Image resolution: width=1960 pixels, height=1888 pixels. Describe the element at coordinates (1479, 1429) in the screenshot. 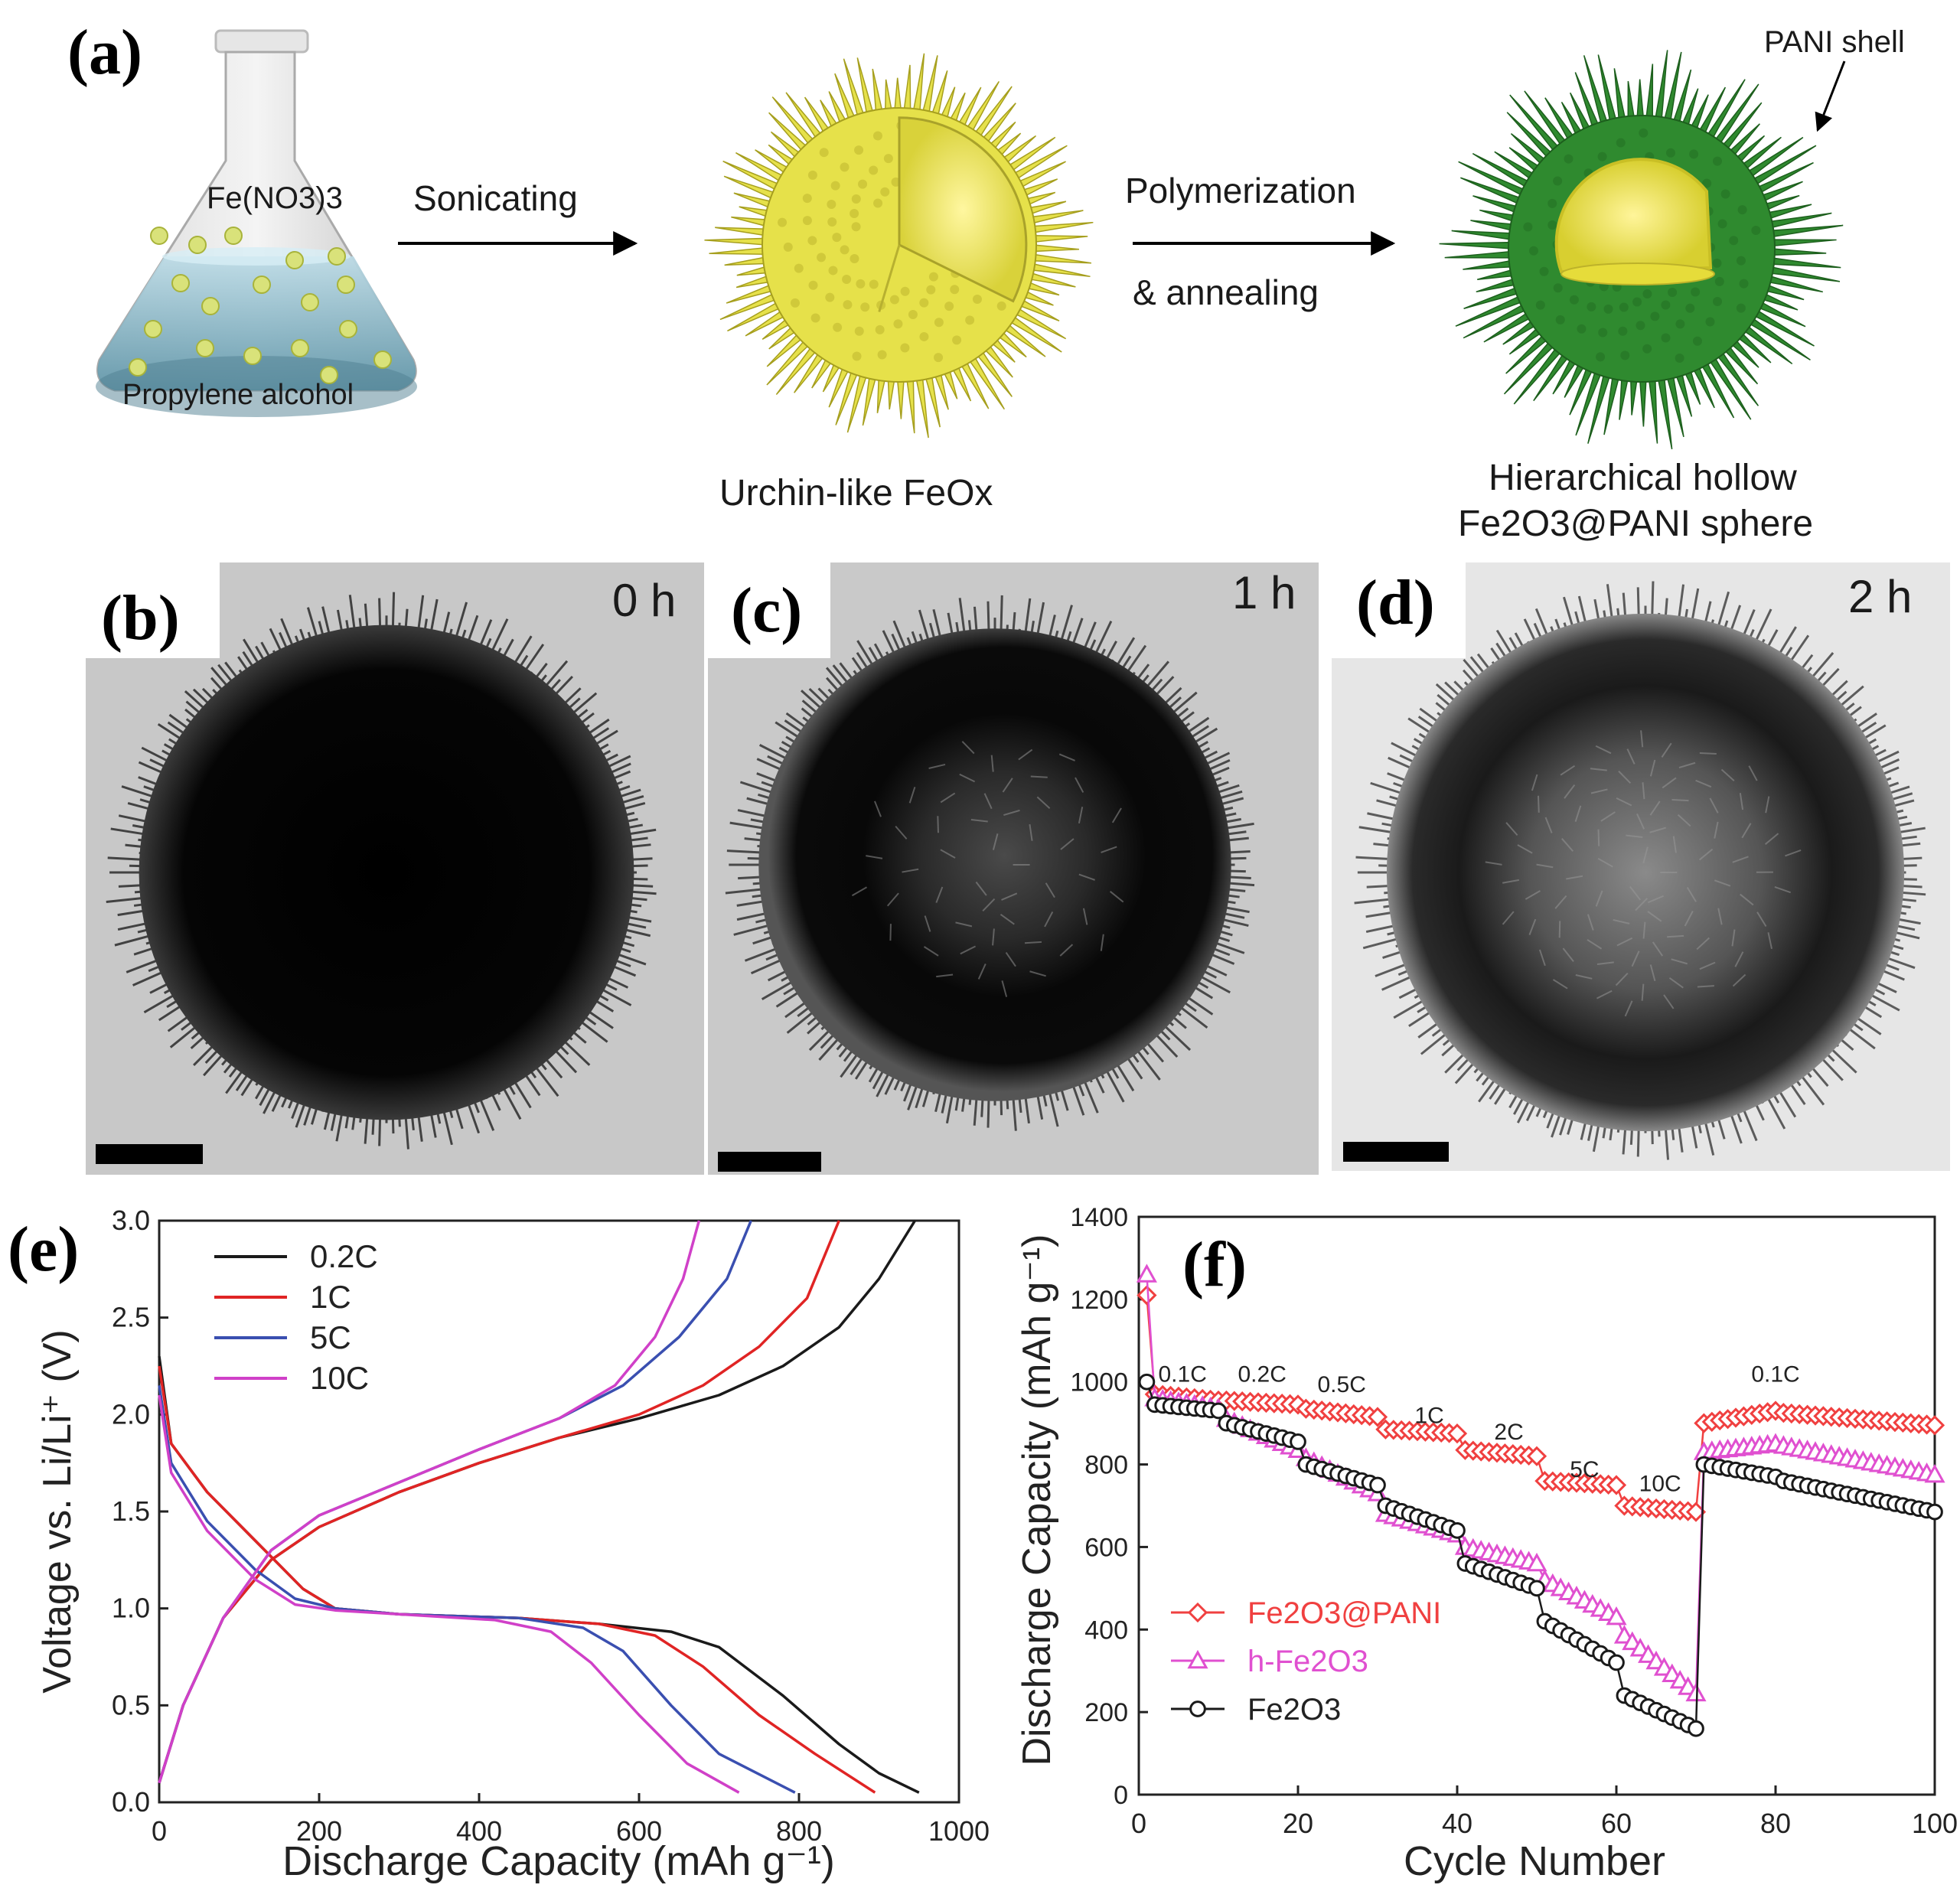

I see `chart-f-rate-labels: 0.1C 0.2C 0.5C 1C 2C 5C 10C 0.1C` at that location.